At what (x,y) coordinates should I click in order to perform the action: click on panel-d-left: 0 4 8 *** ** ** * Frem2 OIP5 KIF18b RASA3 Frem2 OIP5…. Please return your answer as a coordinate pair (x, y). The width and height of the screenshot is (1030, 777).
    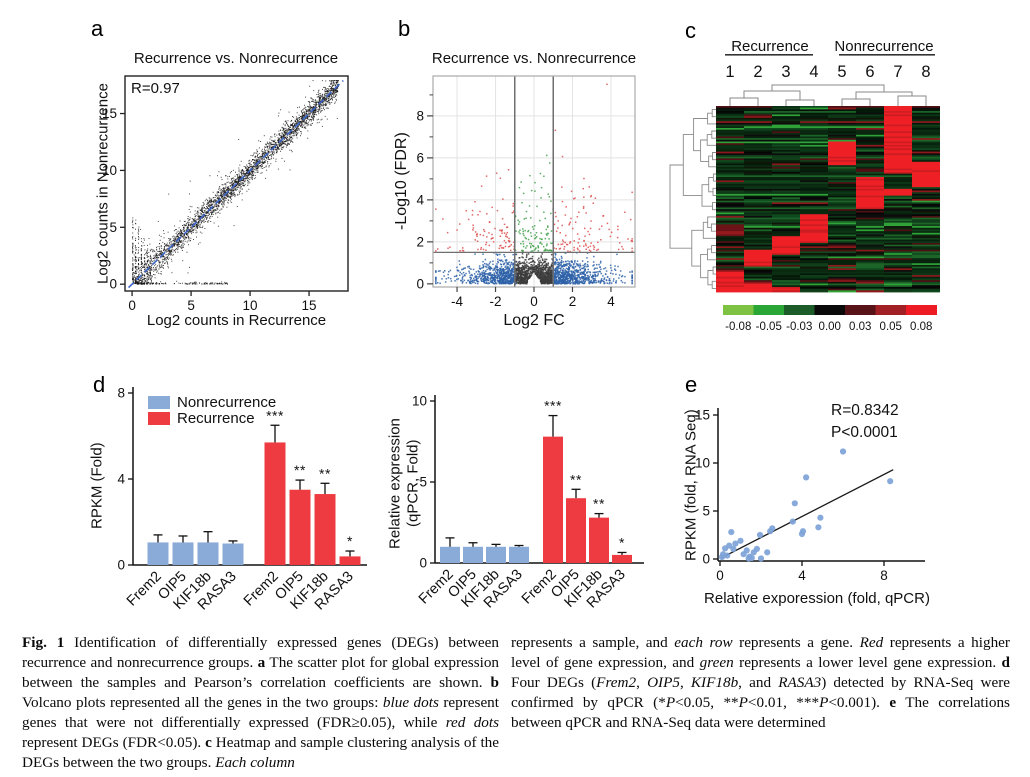
    Looking at the image, I should click on (235, 498).